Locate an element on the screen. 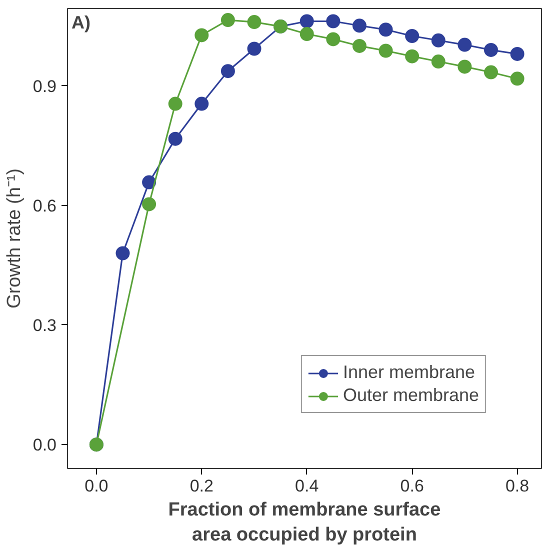  x-tick-label: 0.8 is located at coordinates (517, 486).